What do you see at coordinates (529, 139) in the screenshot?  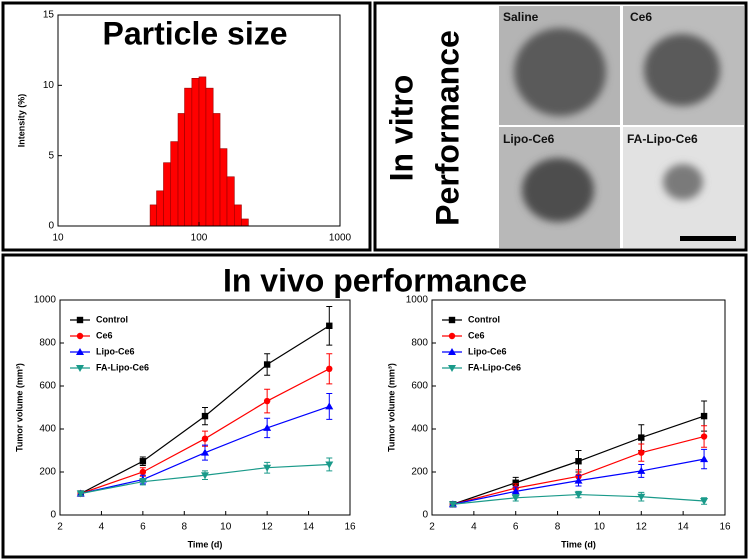 I see `image-label: Lipo-Ce6` at bounding box center [529, 139].